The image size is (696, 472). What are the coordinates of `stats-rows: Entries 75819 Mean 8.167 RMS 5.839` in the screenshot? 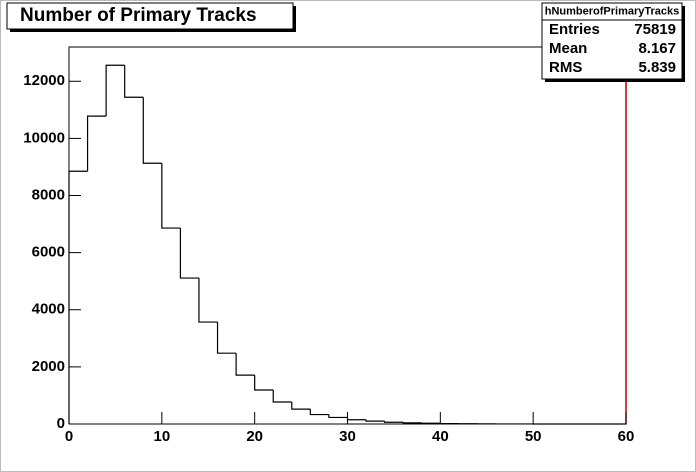 It's located at (612, 48).